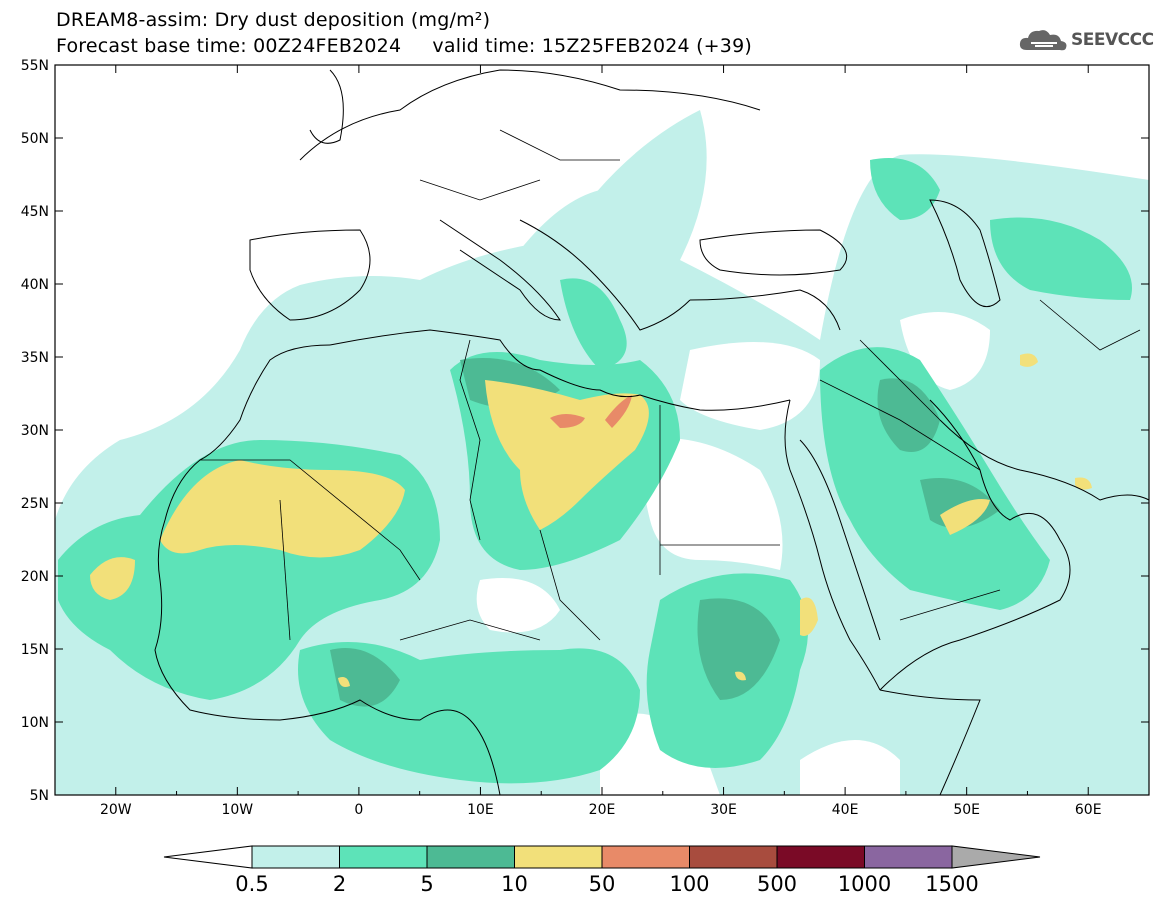  I want to click on lon-tick-label: 20W, so click(116, 810).